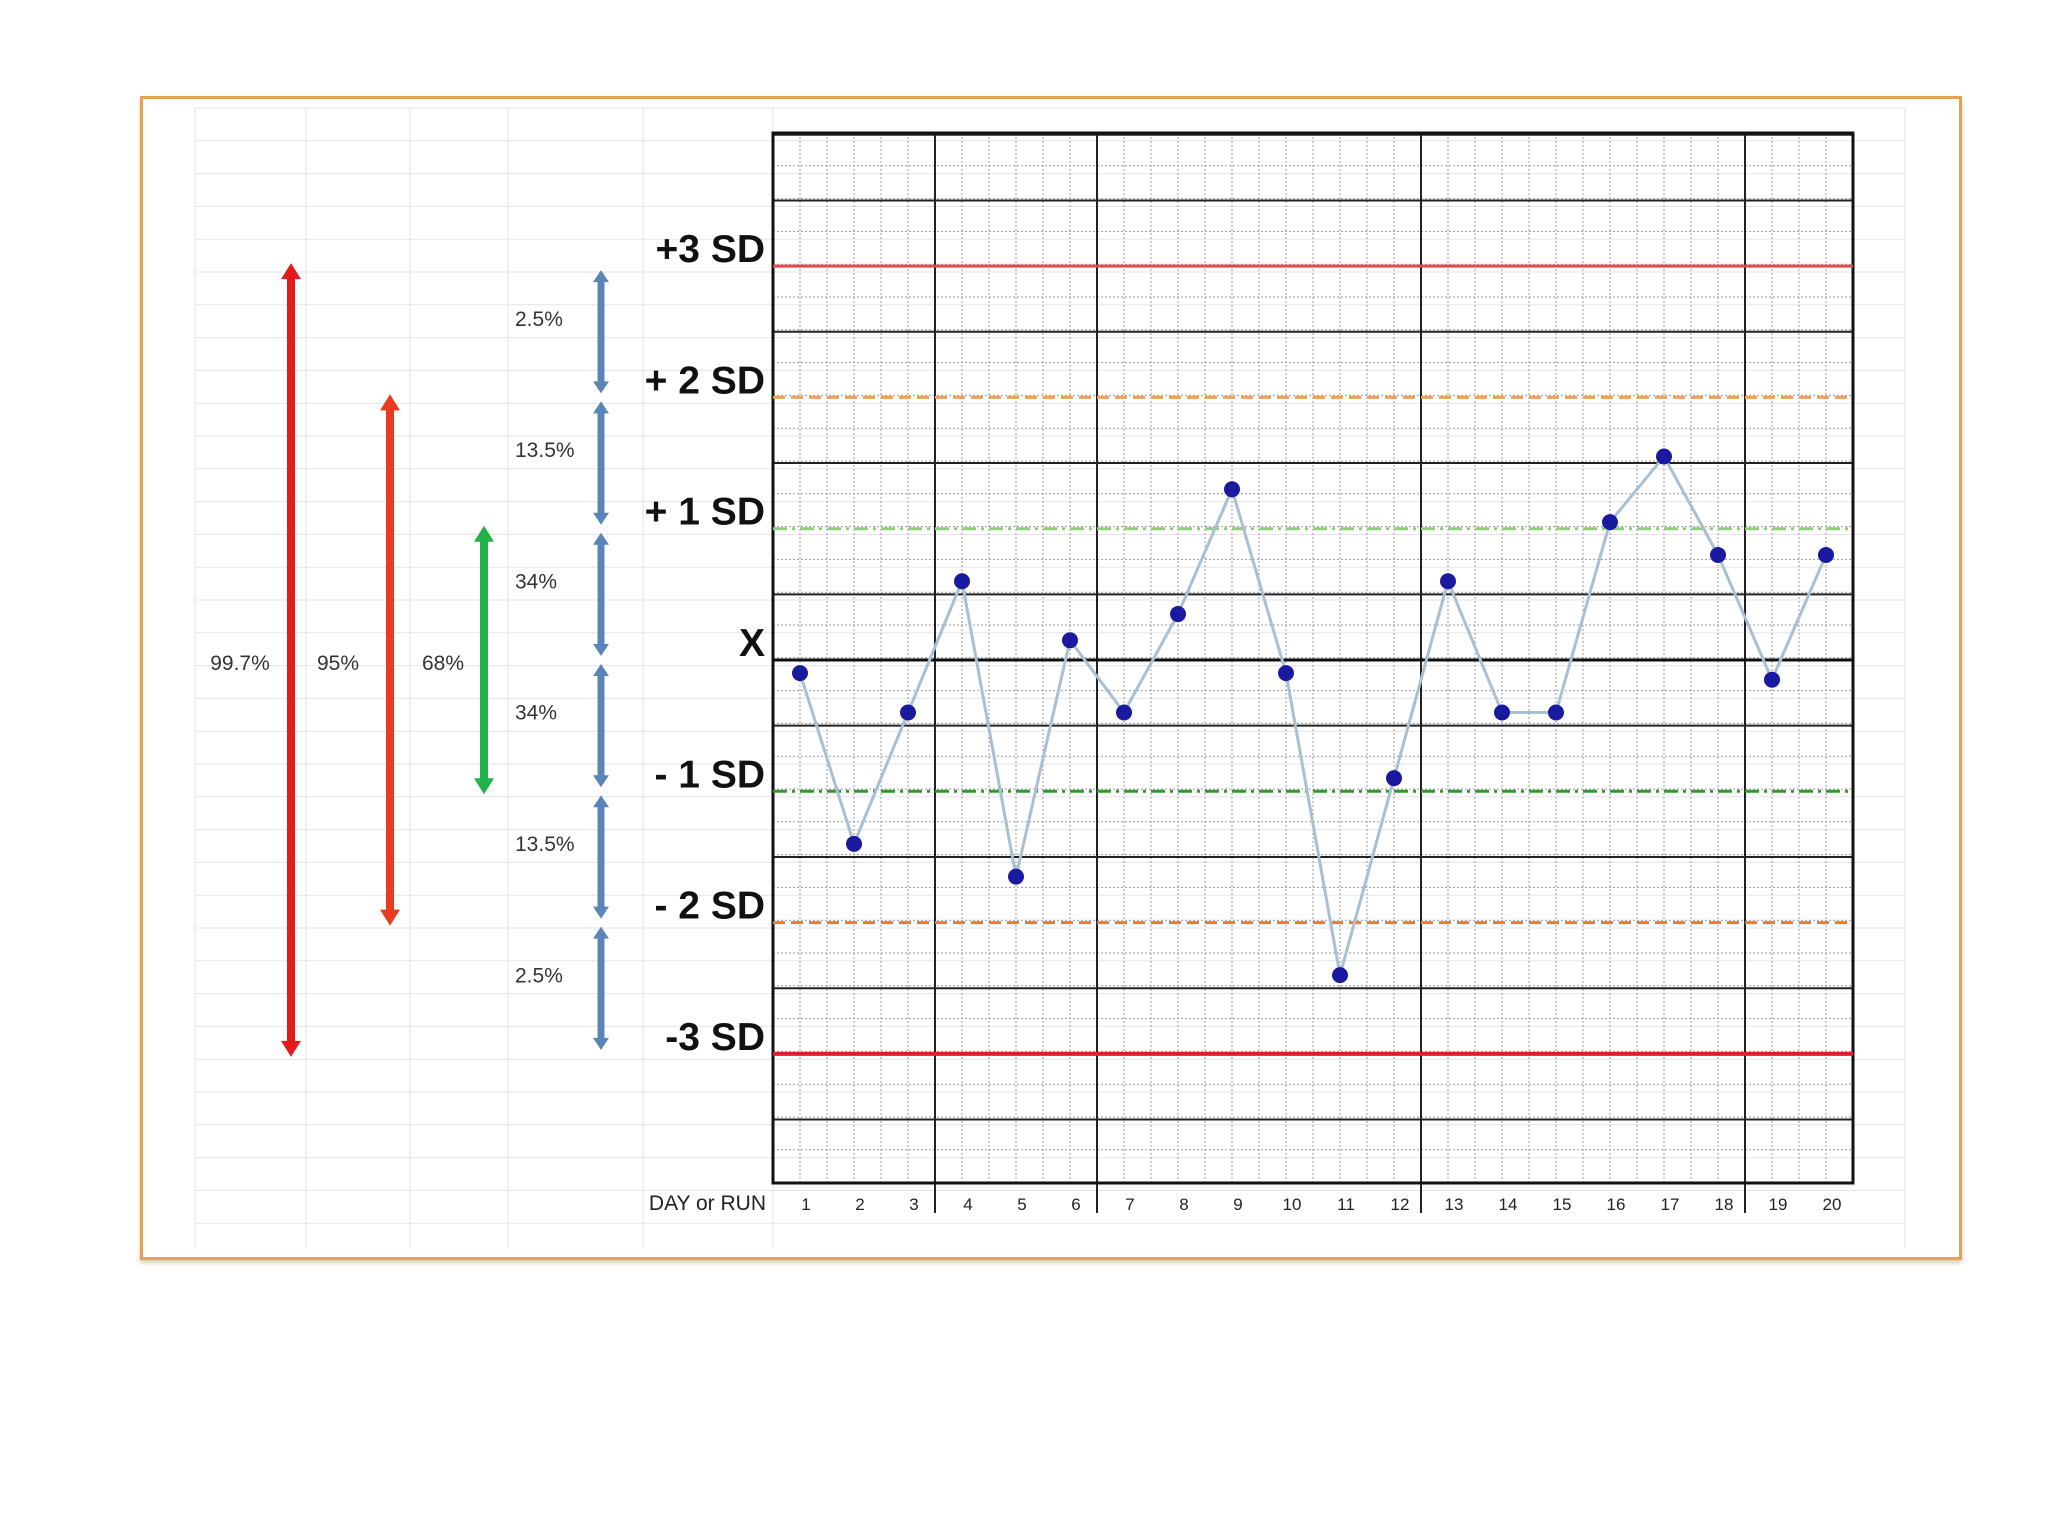 This screenshot has height=1536, width=2048. I want to click on x-tick-label: 2, so click(859, 1204).